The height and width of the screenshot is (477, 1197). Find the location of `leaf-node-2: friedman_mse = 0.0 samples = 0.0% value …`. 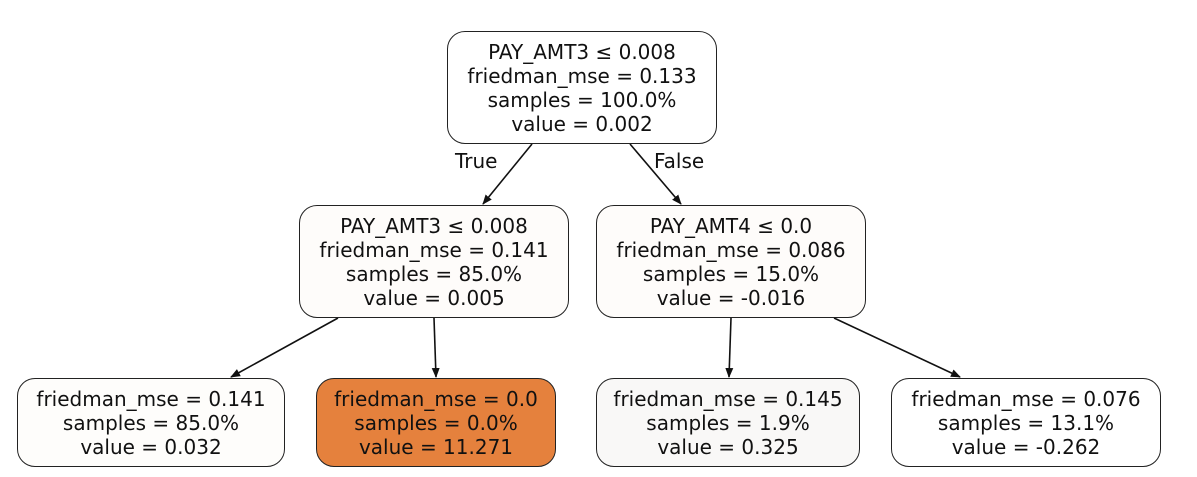

leaf-node-2: friedman_mse = 0.0 samples = 0.0% value … is located at coordinates (436, 422).